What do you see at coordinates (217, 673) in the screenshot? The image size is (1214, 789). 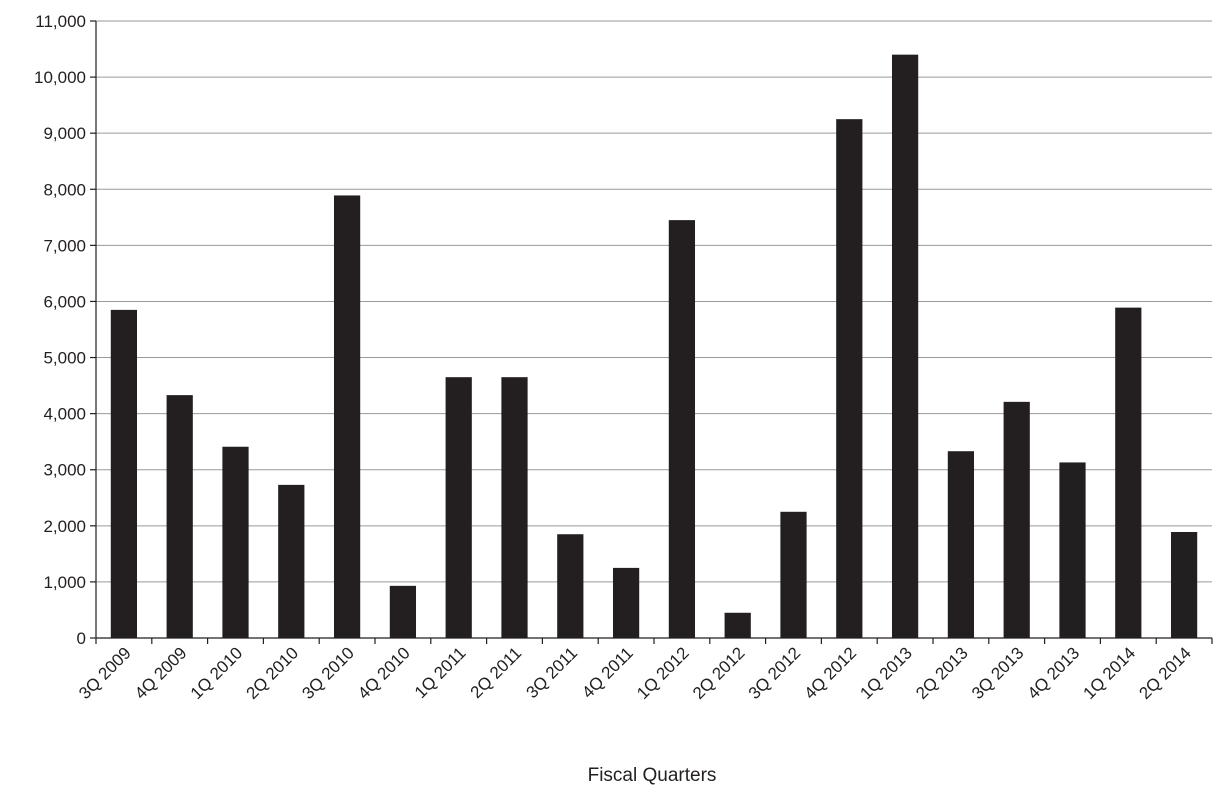 I see `x-tick-label: 1Q 2010` at bounding box center [217, 673].